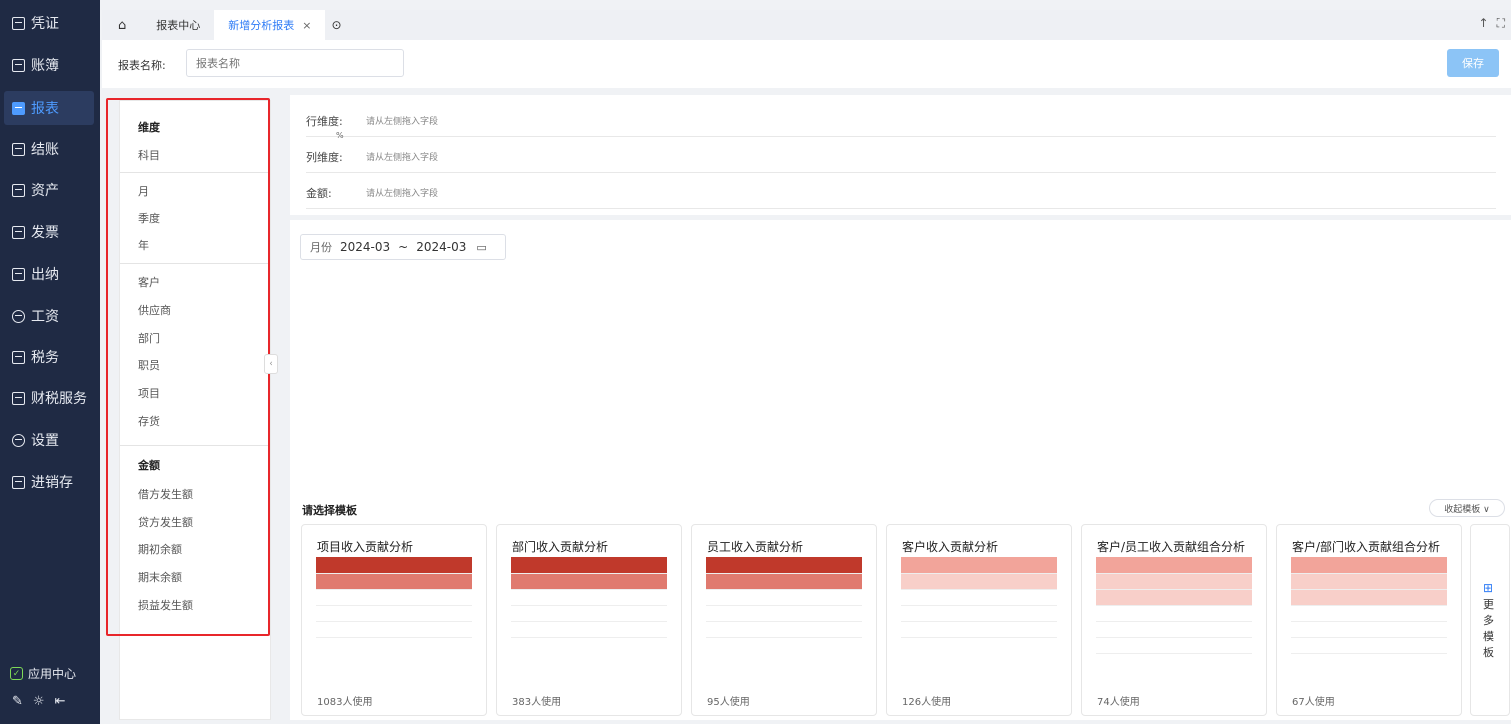  What do you see at coordinates (755, 547) in the screenshot?
I see `template-title: 员工收入贡献分析` at bounding box center [755, 547].